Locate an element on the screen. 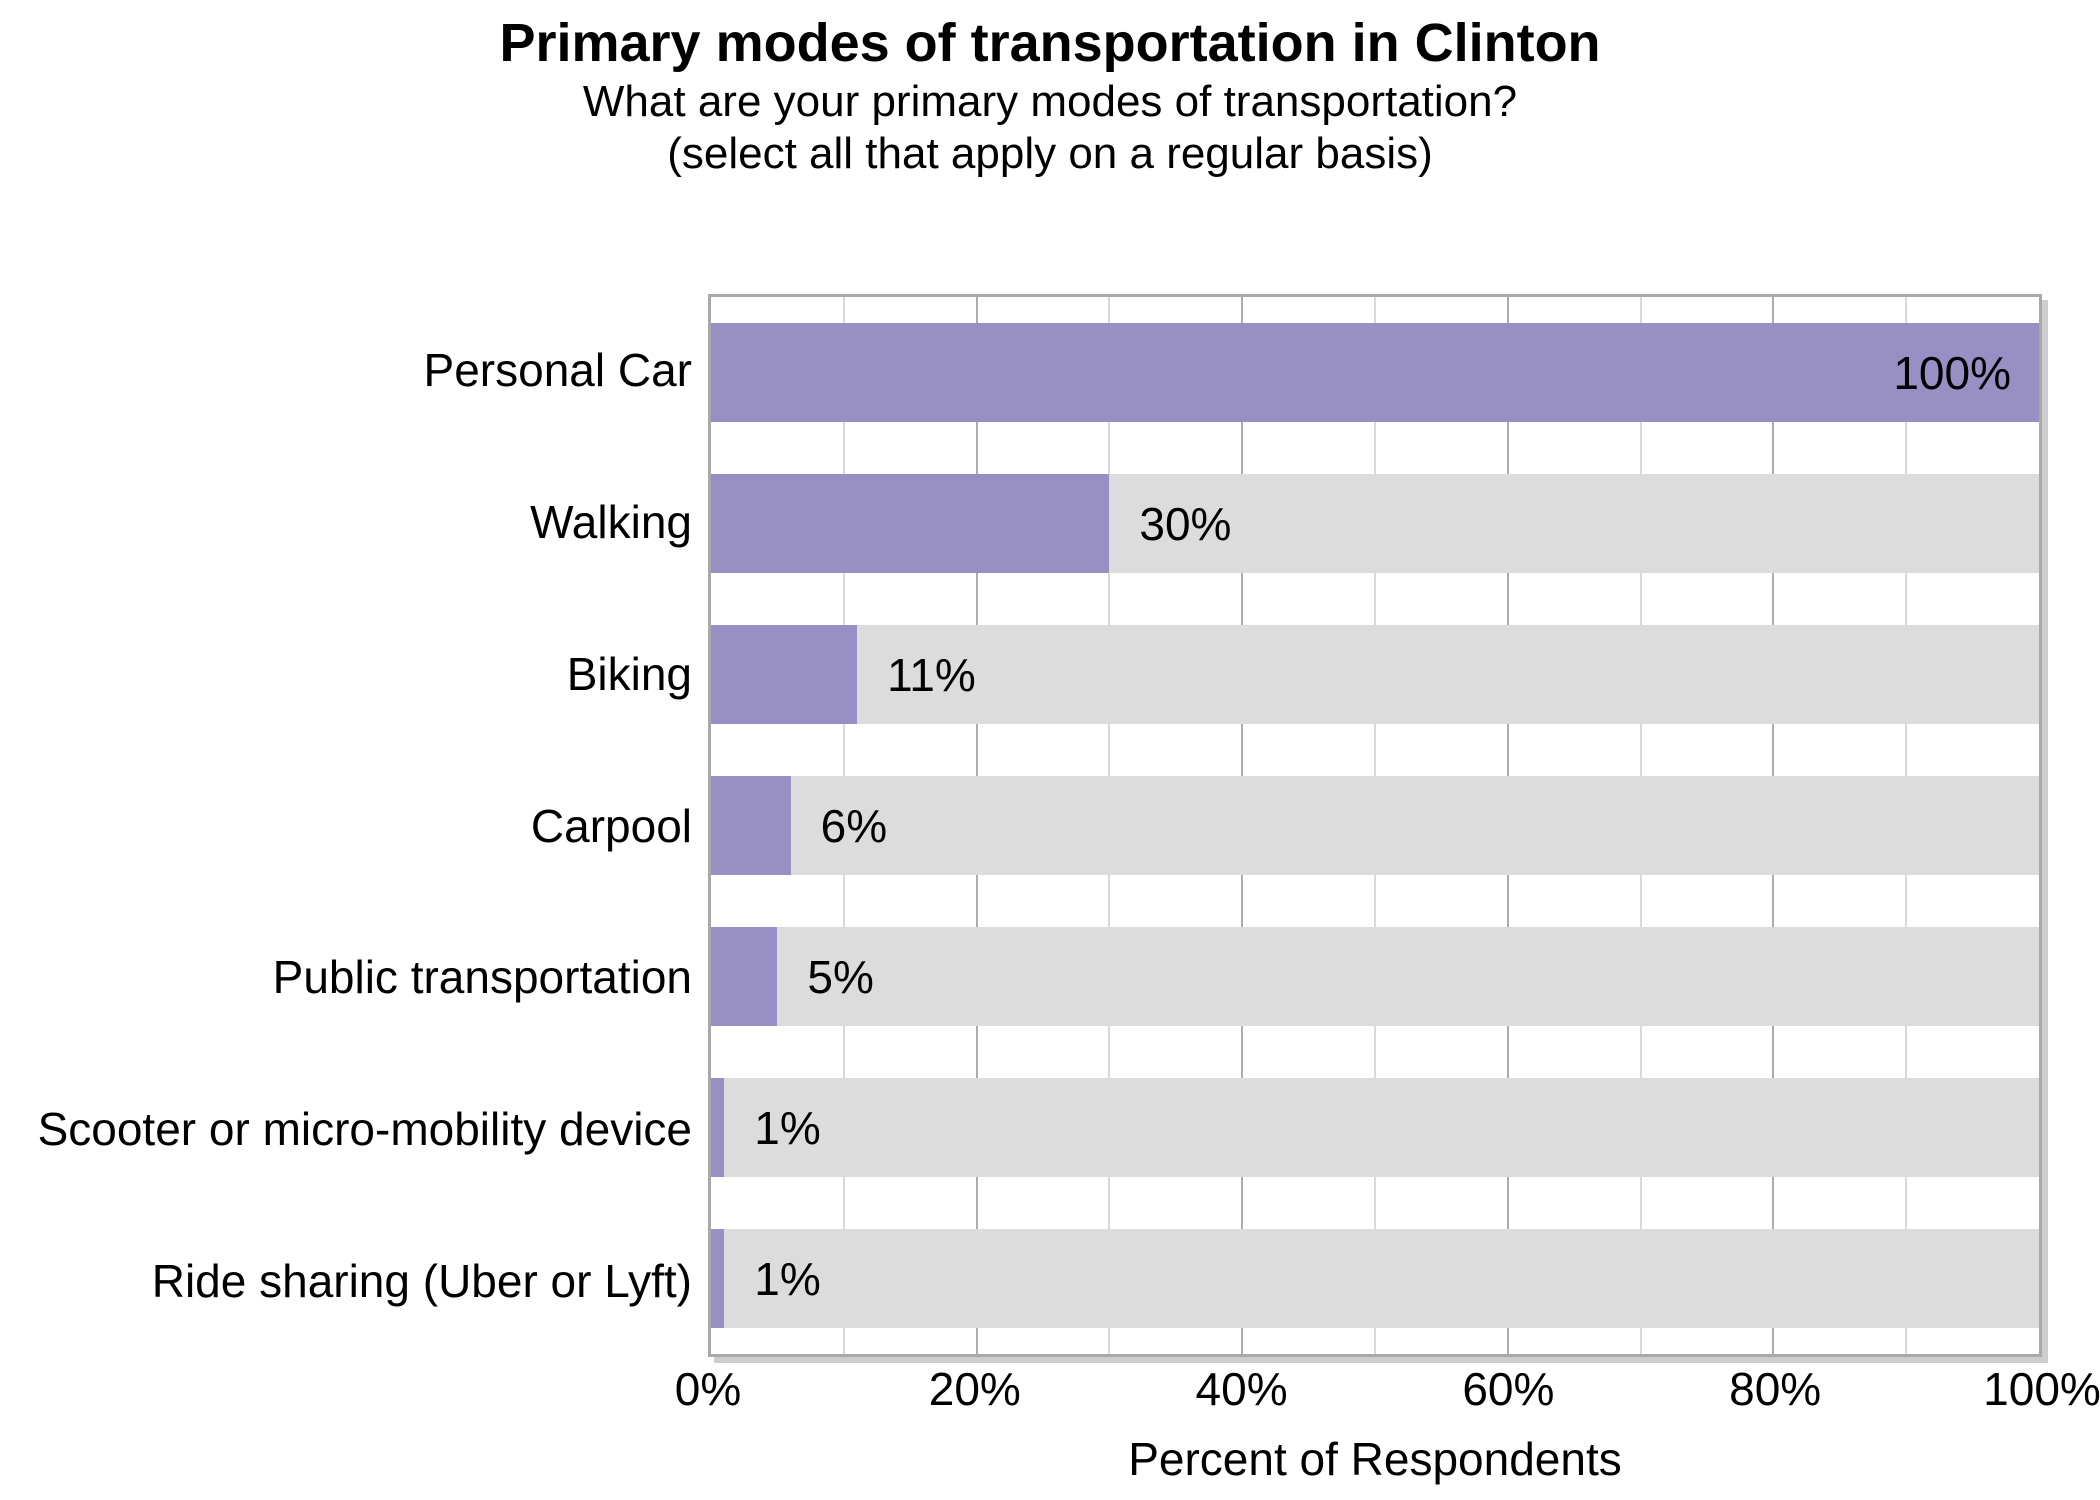 The height and width of the screenshot is (1500, 2100). category-label: Personal Car is located at coordinates (557, 369).